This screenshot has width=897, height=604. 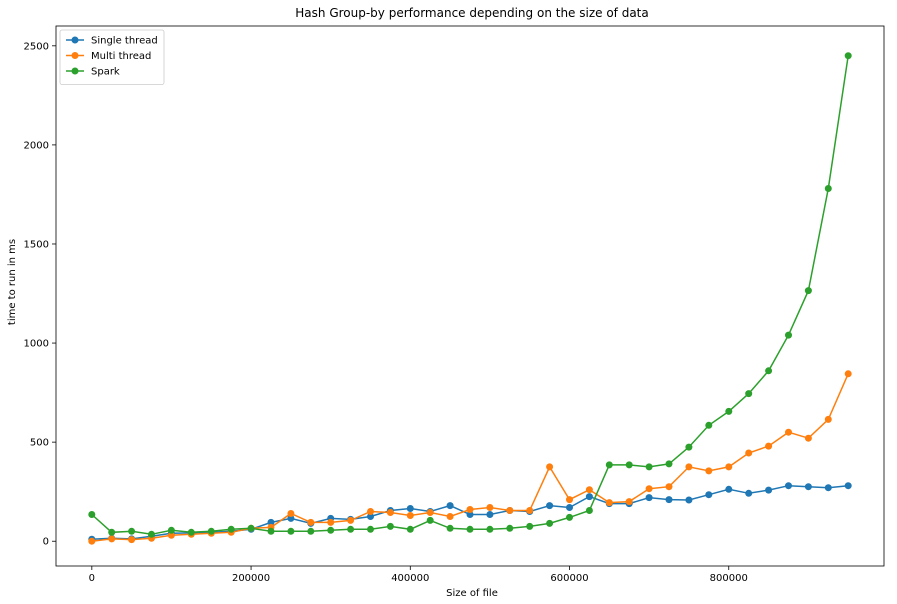 What do you see at coordinates (75, 71) in the screenshot?
I see `legend-marker-spark` at bounding box center [75, 71].